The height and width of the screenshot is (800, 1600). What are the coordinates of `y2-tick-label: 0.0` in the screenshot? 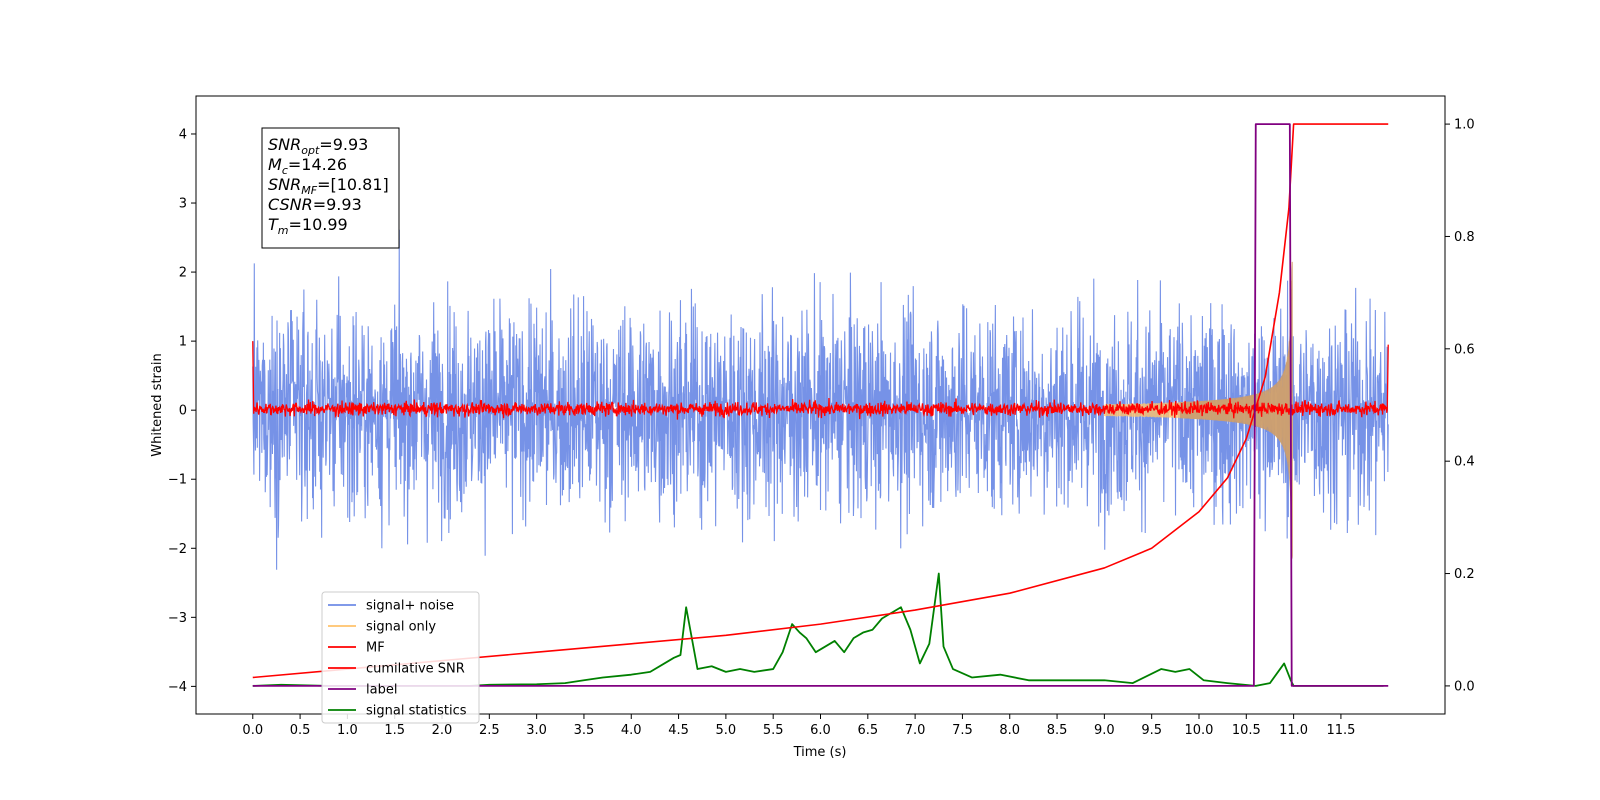 It's located at (1464, 686).